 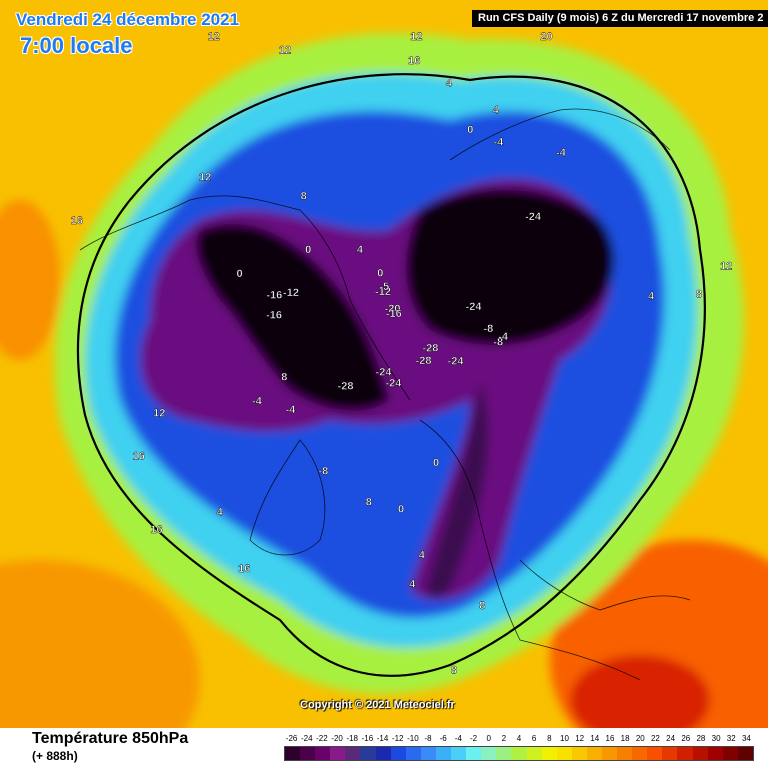 What do you see at coordinates (610, 738) in the screenshot?
I see `scale-label: 16` at bounding box center [610, 738].